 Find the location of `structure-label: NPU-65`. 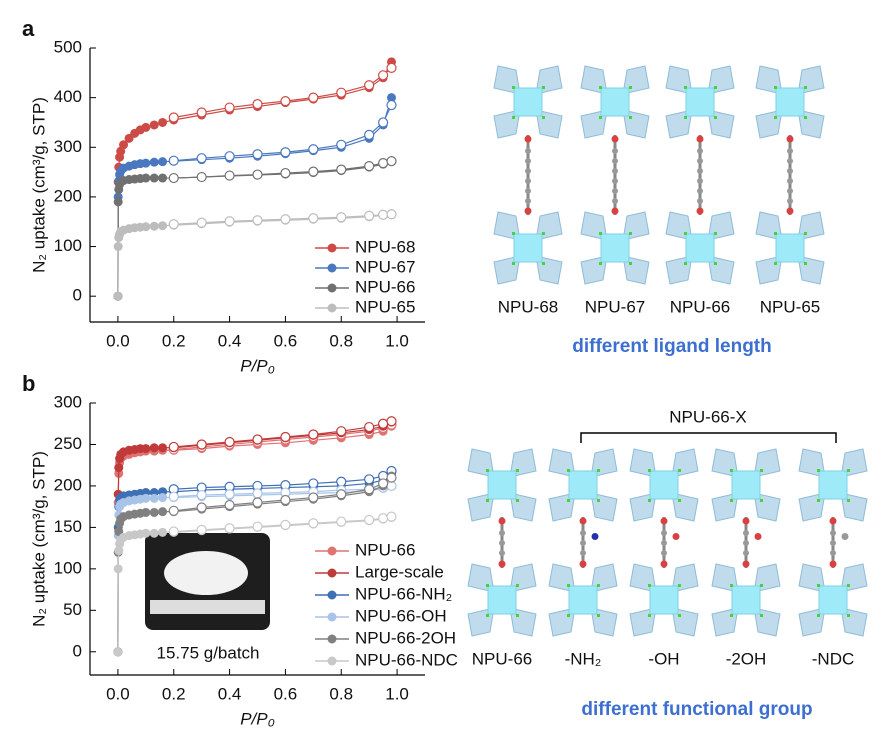

structure-label: NPU-65 is located at coordinates (790, 306).